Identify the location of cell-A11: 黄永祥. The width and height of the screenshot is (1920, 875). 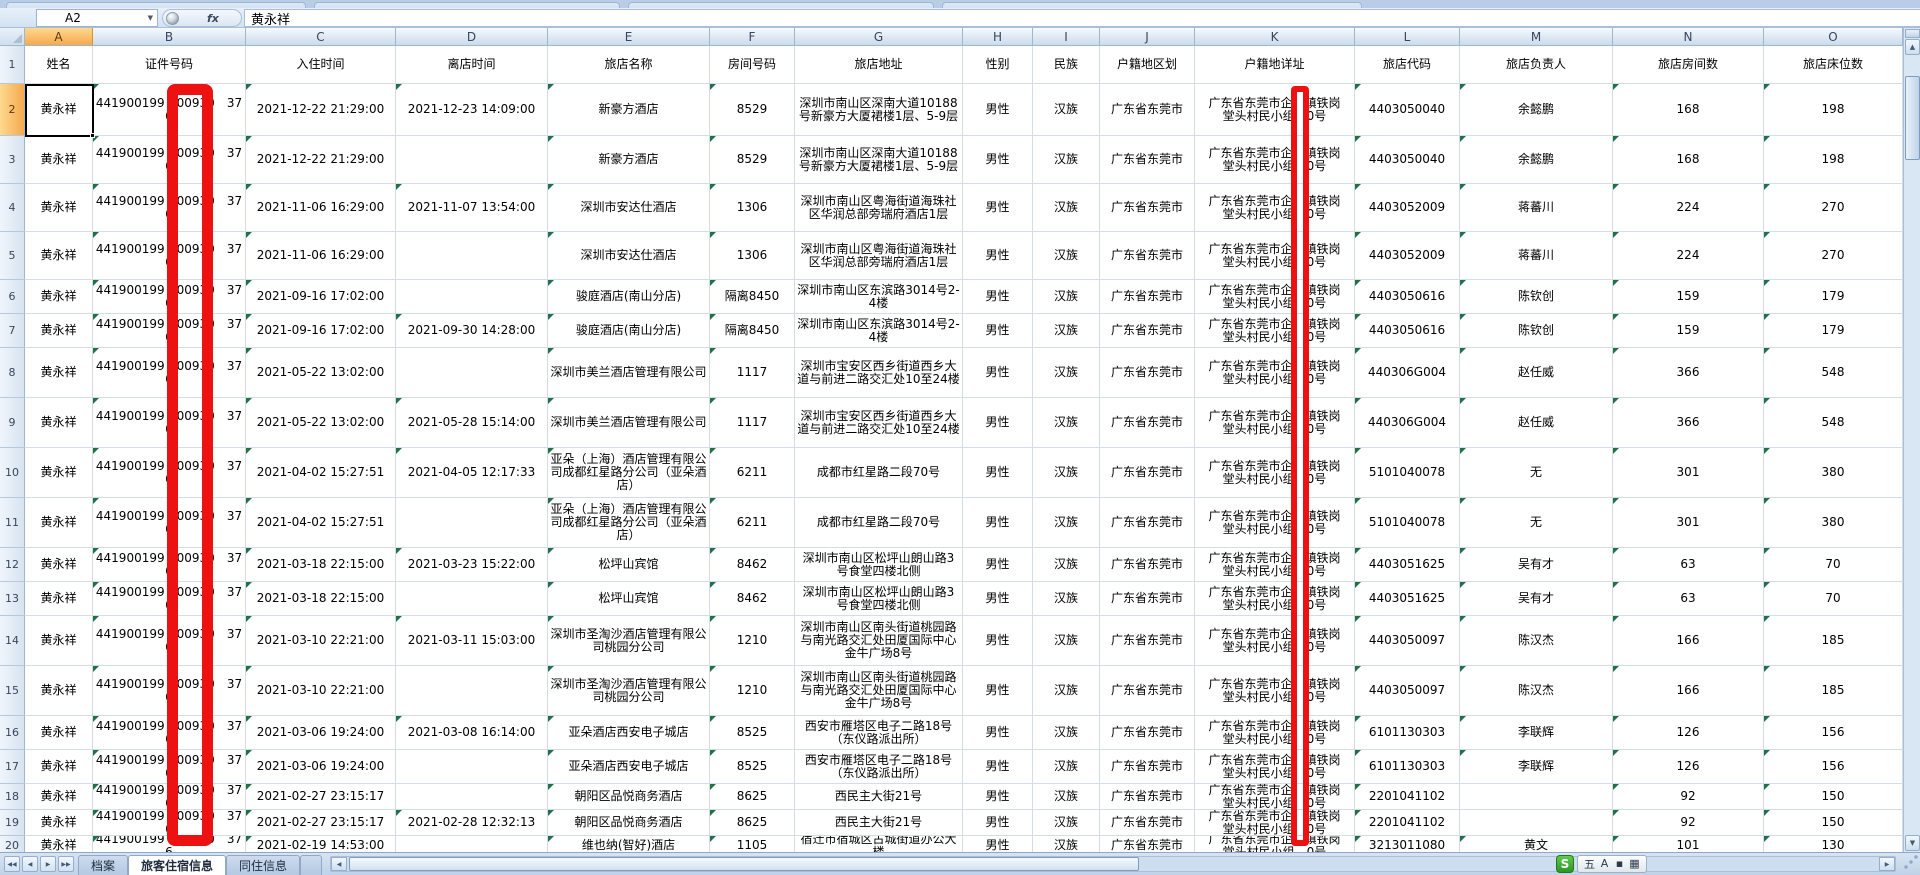
(59, 523).